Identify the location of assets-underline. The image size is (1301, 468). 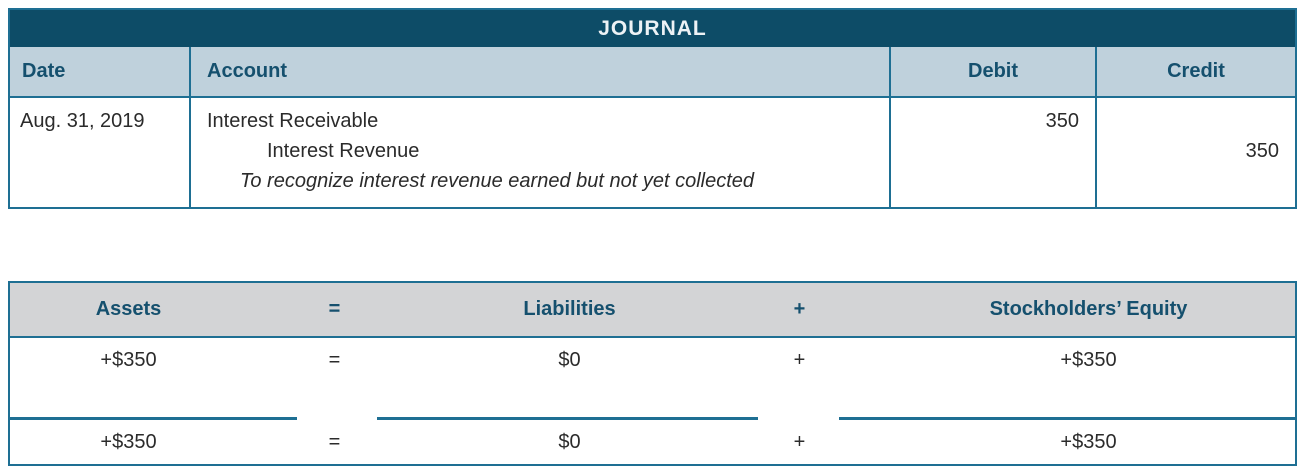
(153, 418).